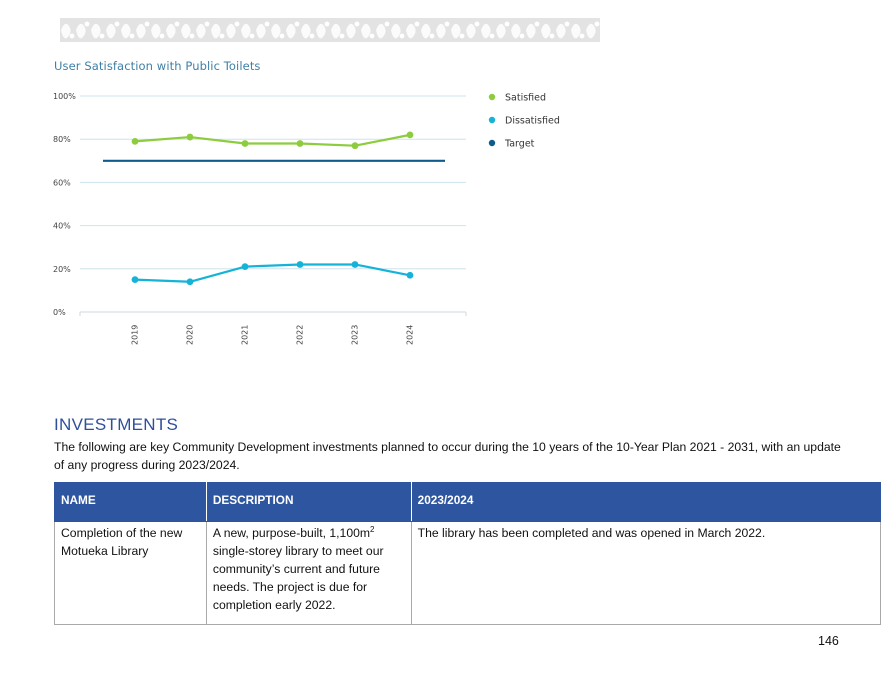 The width and height of the screenshot is (894, 675). Describe the element at coordinates (157, 66) in the screenshot. I see `chart-title: User Satisfaction with Public Toilets` at that location.